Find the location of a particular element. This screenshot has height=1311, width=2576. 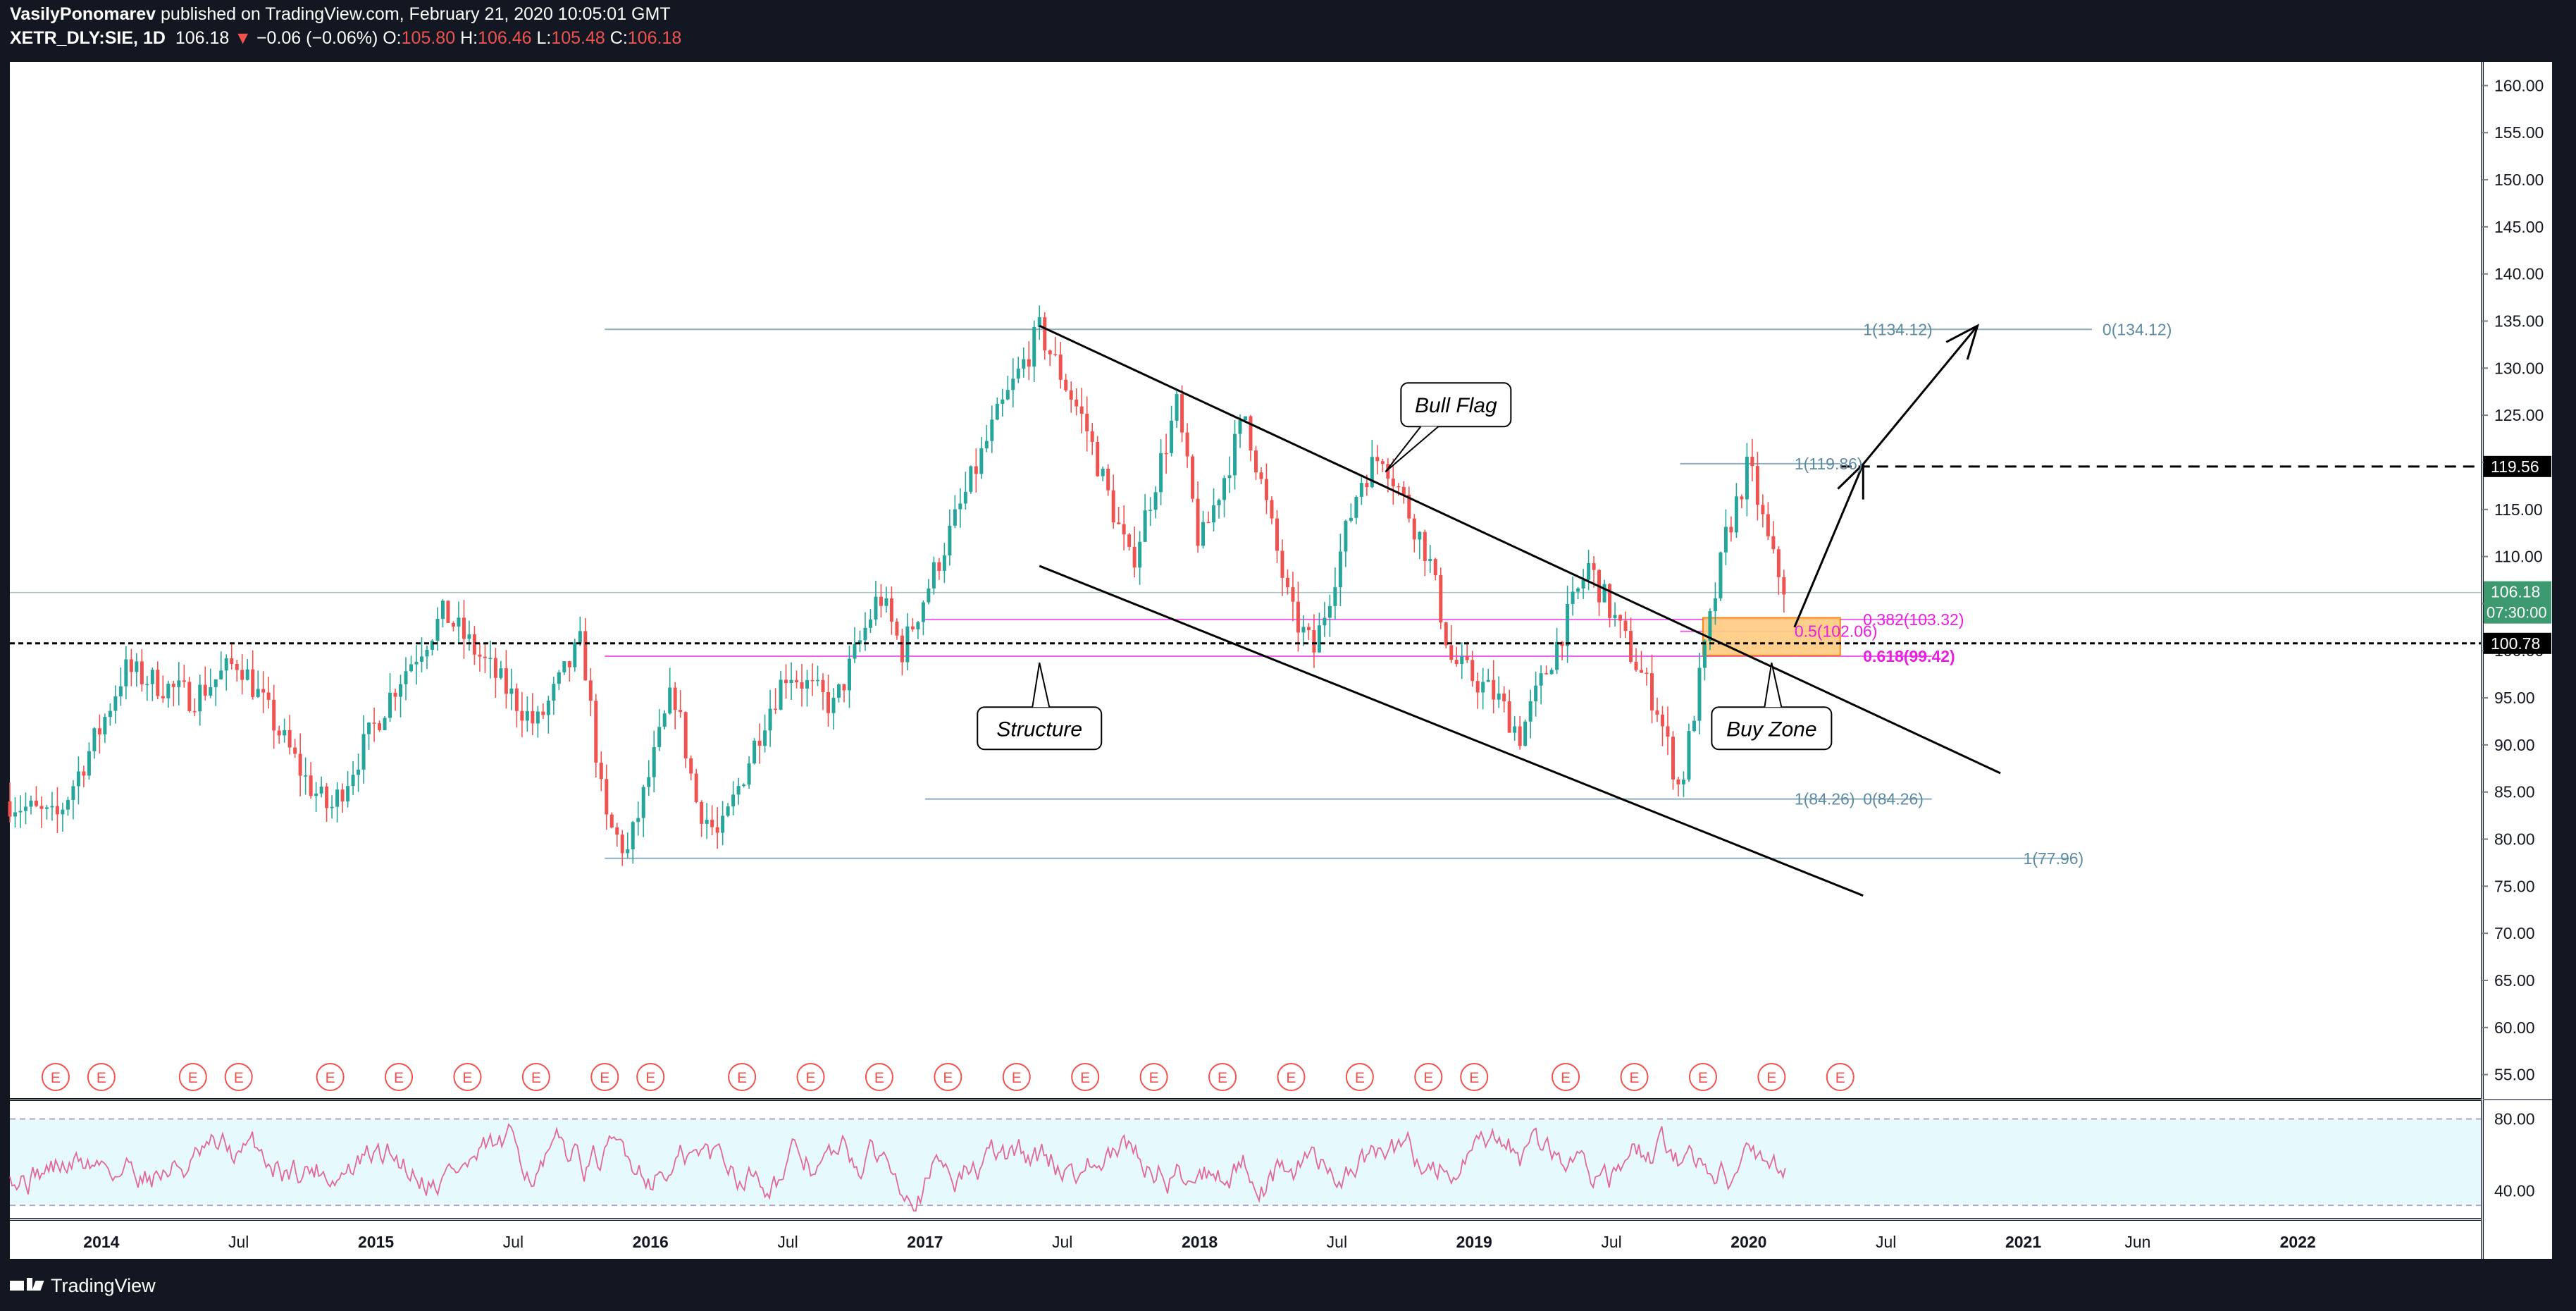

callout-box is located at coordinates (1456, 405).